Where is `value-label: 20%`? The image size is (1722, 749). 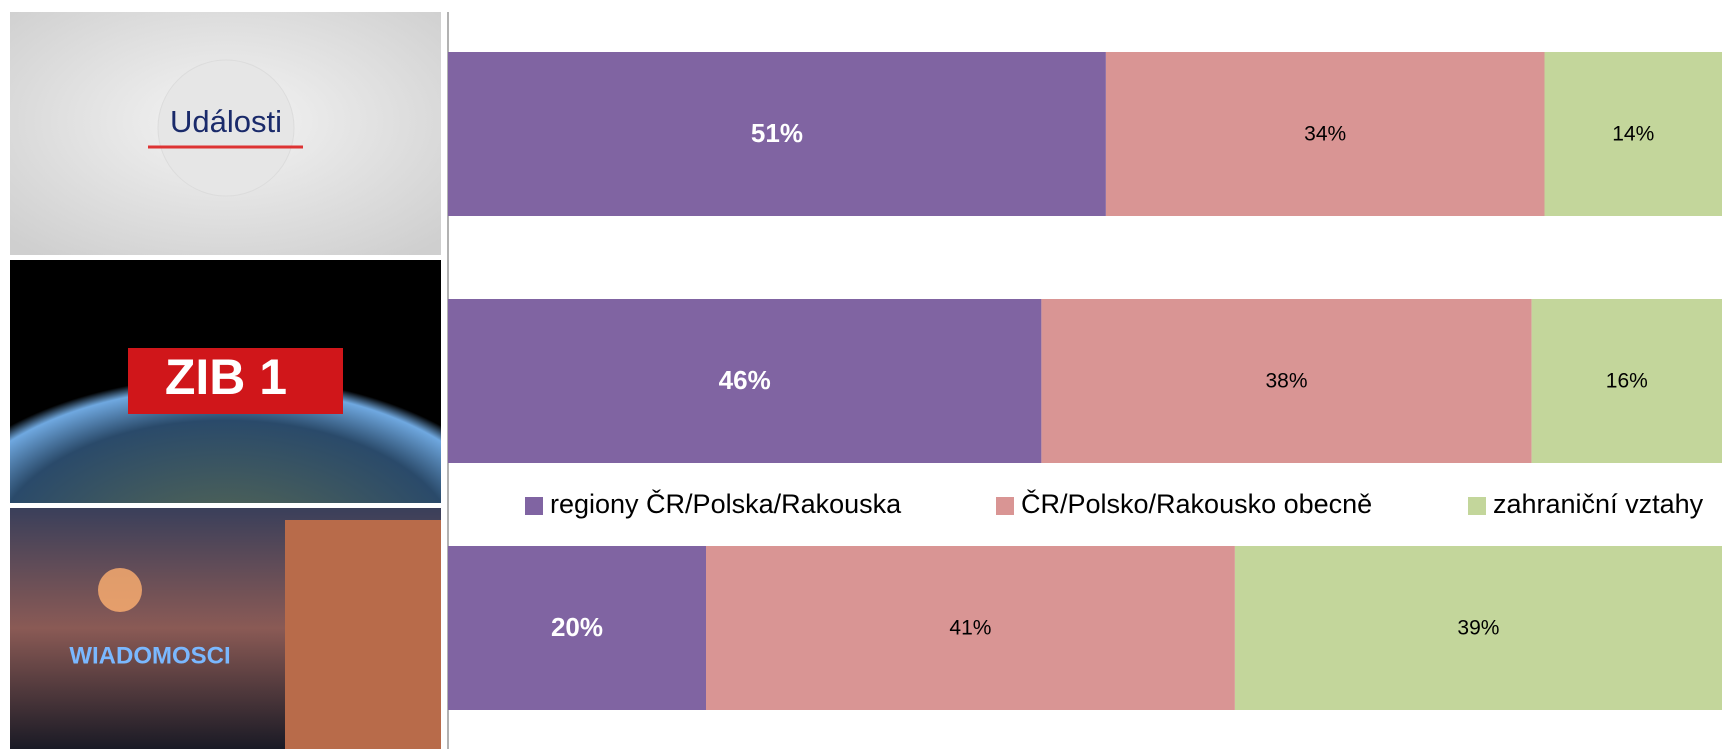 value-label: 20% is located at coordinates (577, 627).